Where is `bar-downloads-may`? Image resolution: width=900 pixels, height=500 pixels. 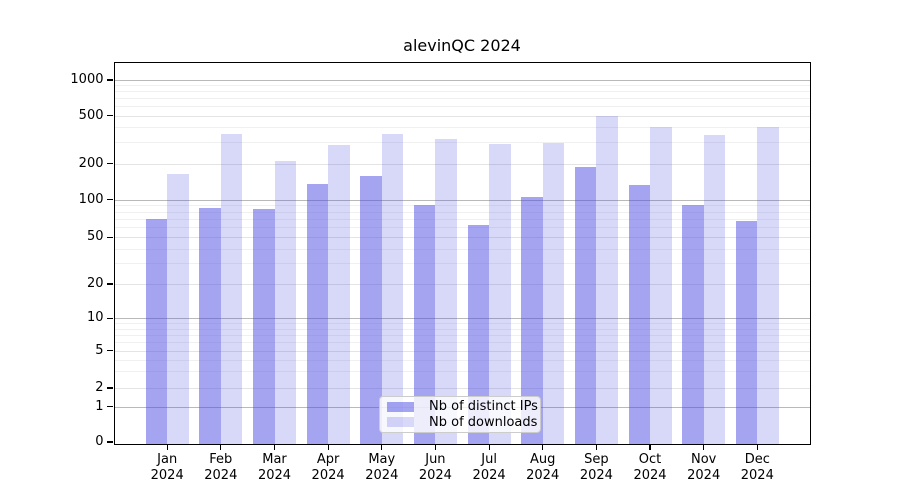 bar-downloads-may is located at coordinates (392, 289).